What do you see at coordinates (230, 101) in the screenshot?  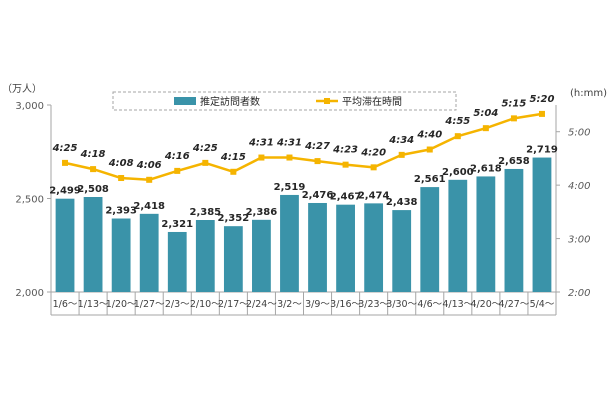 I see `legend-bar-label: 推定訪問者数` at bounding box center [230, 101].